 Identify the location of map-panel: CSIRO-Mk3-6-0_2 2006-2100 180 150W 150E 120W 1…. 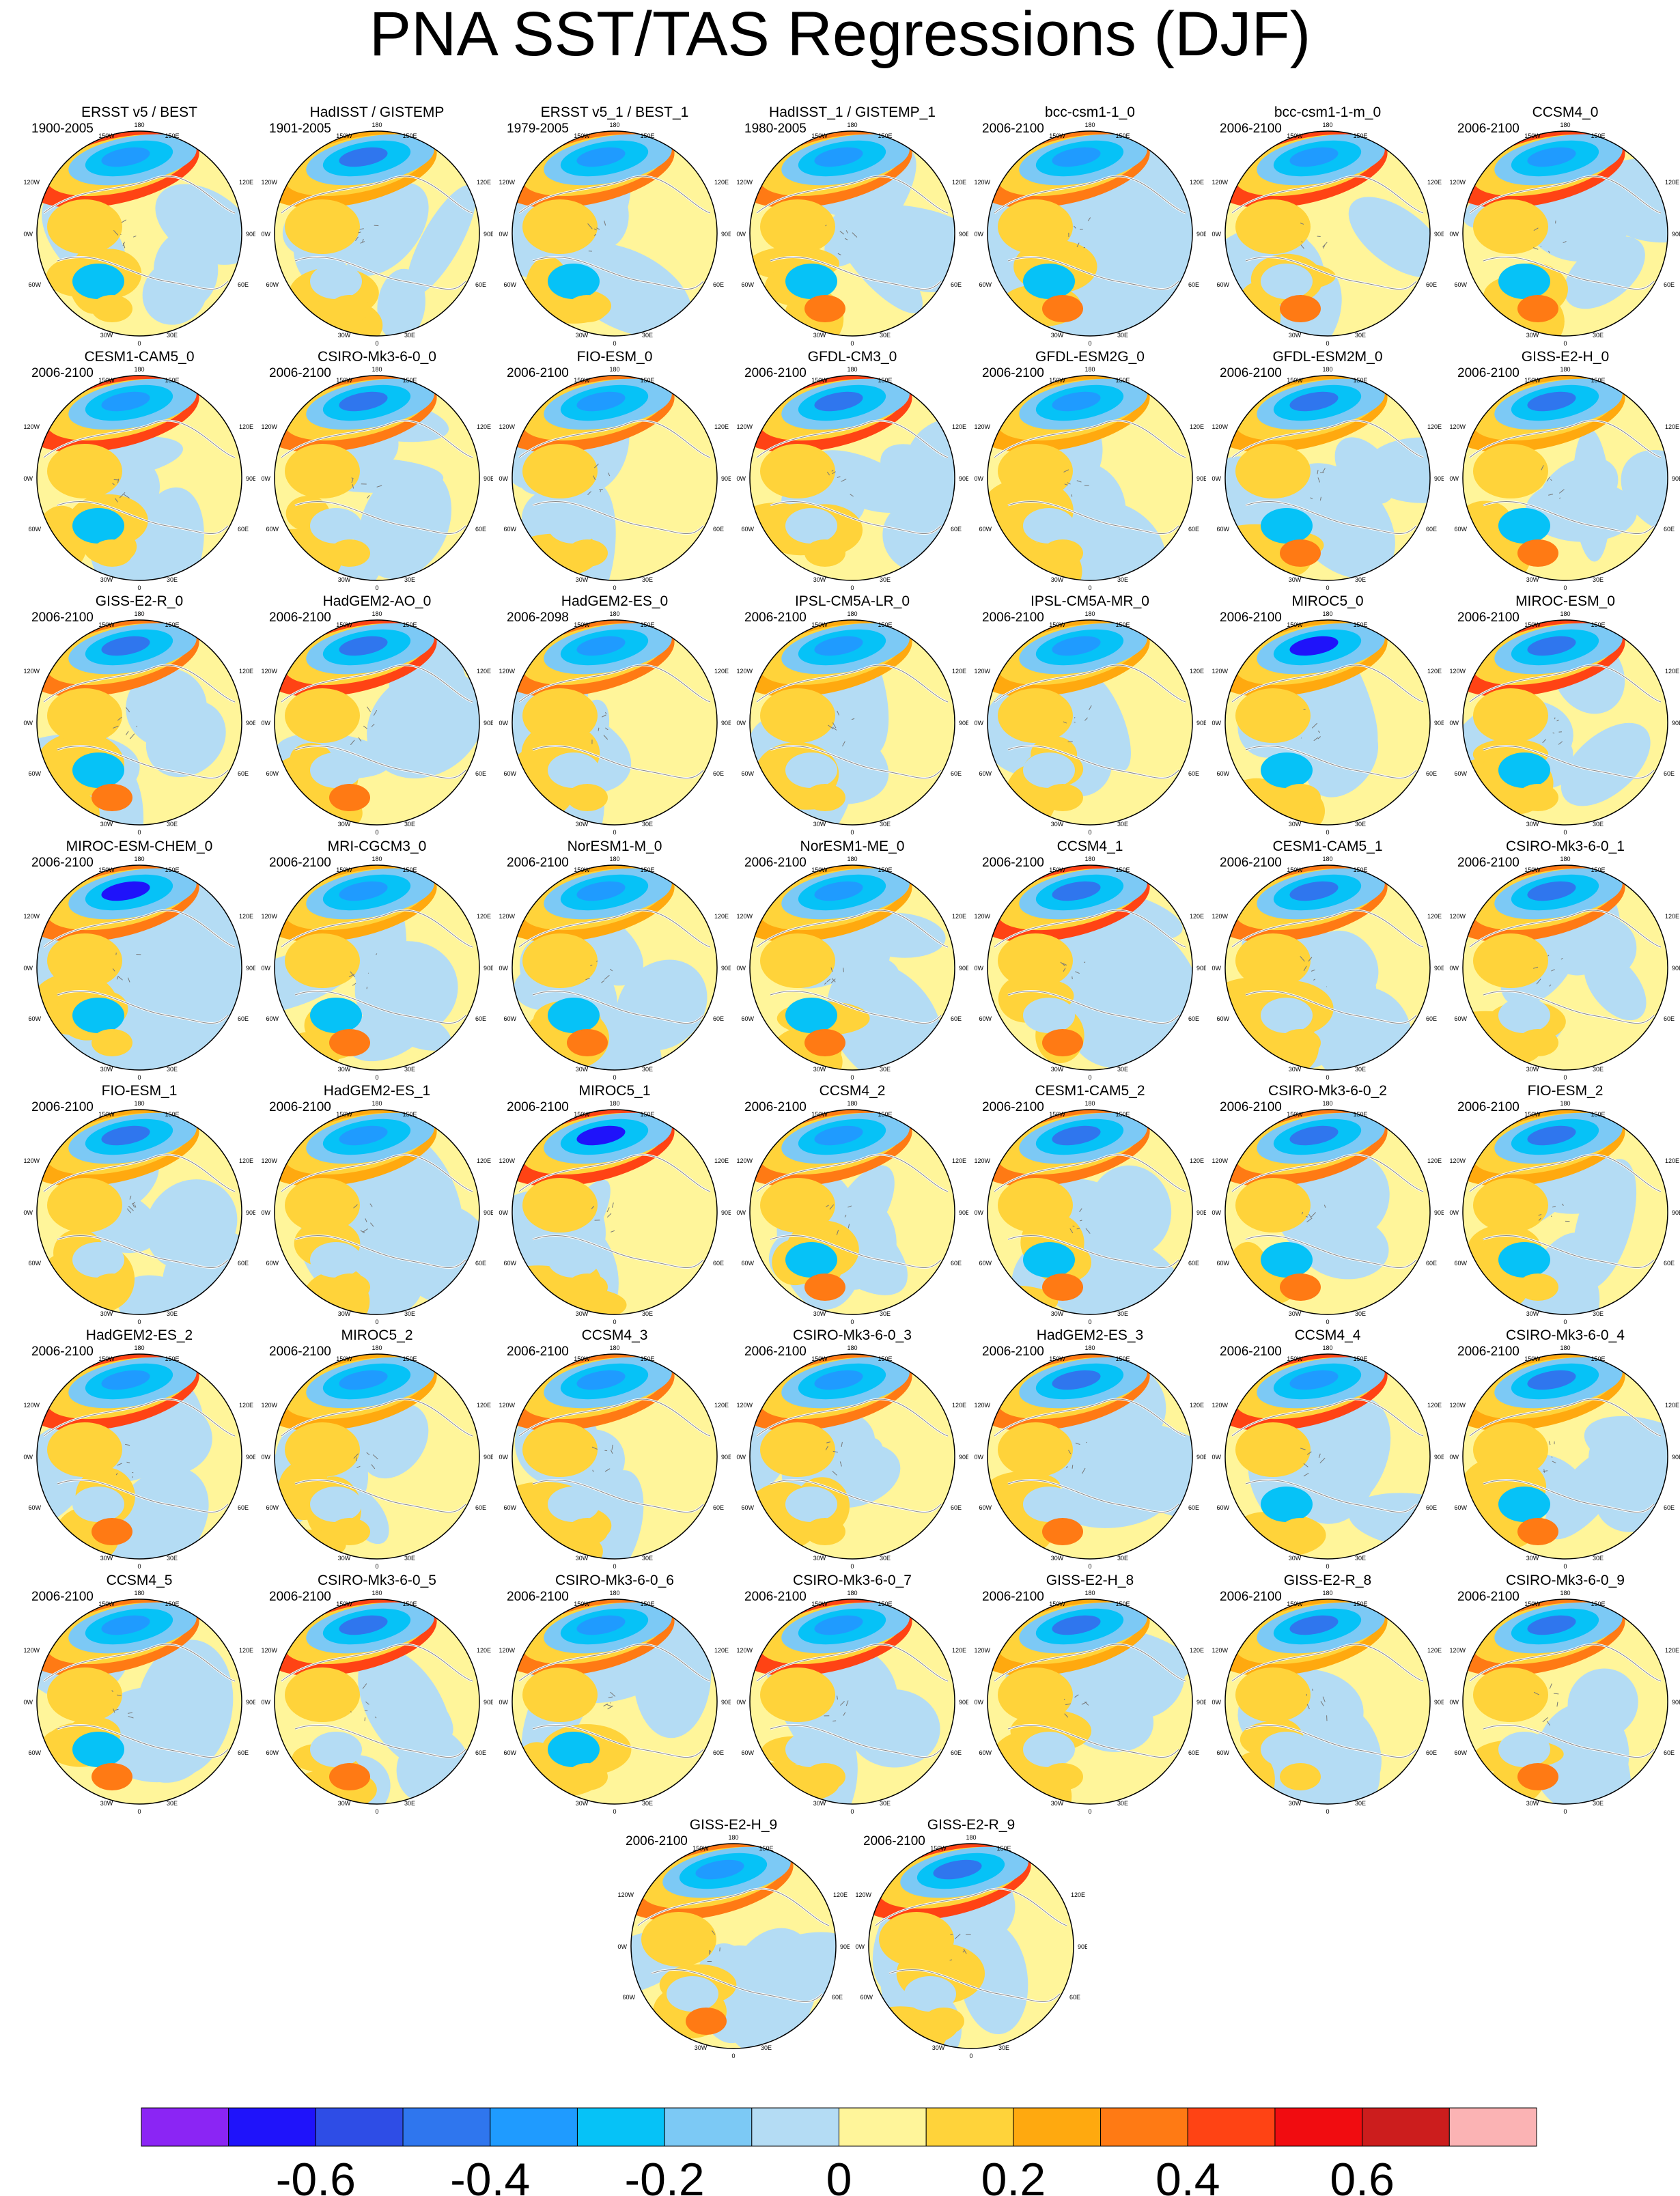
(1328, 1230).